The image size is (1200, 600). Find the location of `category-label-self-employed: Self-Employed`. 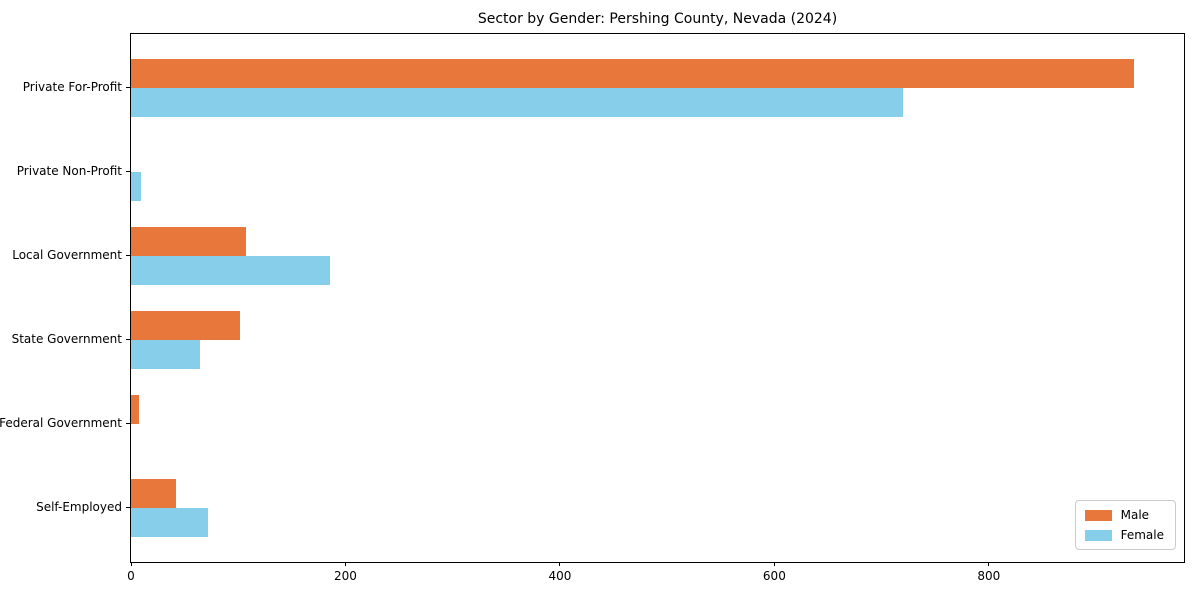

category-label-self-employed: Self-Employed is located at coordinates (79, 507).